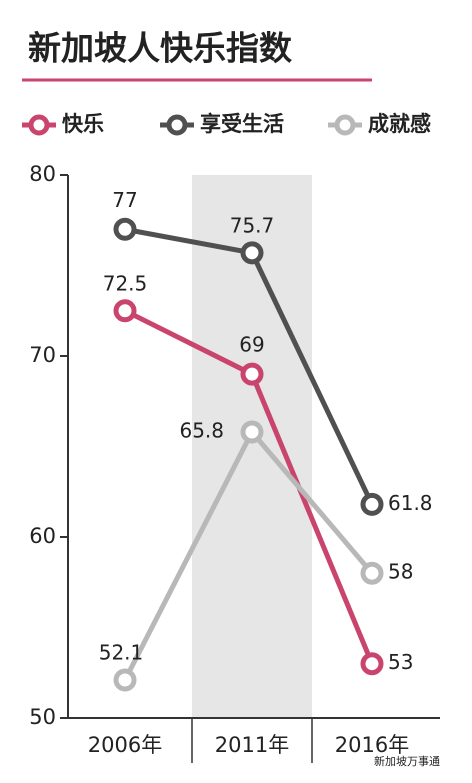 The width and height of the screenshot is (472, 783). Describe the element at coordinates (410, 503) in the screenshot. I see `data-label: 61.8` at that location.